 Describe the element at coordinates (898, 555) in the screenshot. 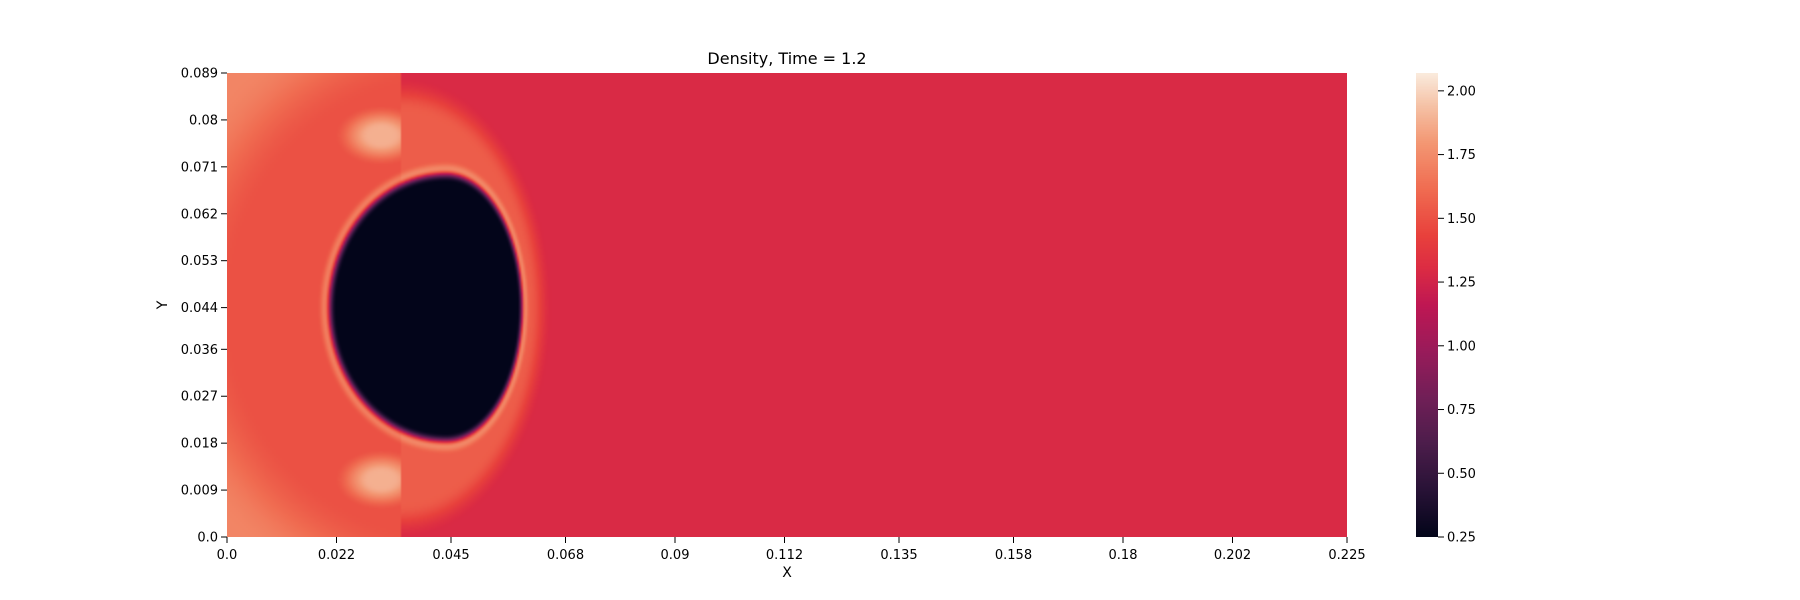

I see `x-tick-label: 0.135` at that location.